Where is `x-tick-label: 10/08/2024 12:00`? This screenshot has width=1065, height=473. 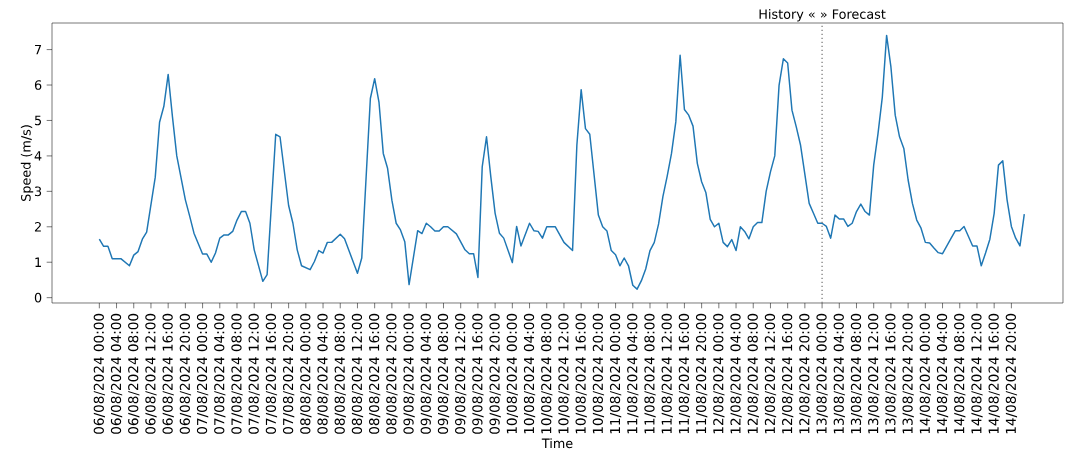 x-tick-label: 10/08/2024 12:00 is located at coordinates (564, 373).